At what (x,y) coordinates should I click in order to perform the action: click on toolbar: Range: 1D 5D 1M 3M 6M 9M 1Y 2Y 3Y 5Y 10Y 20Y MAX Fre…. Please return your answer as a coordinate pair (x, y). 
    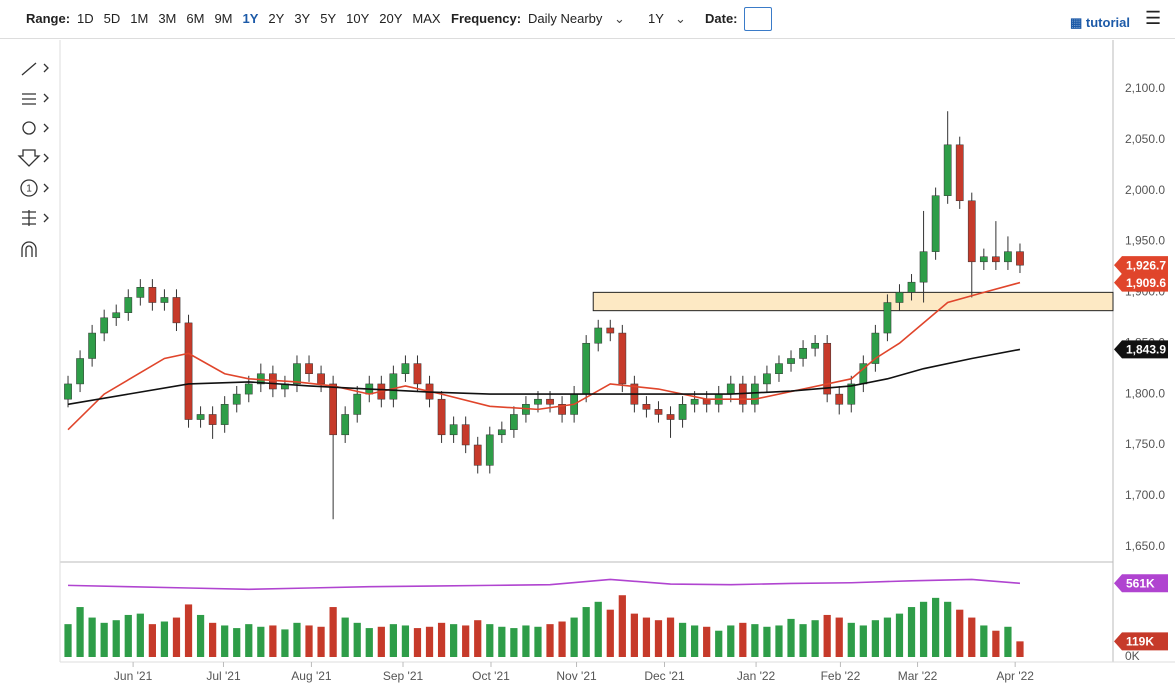
    Looking at the image, I should click on (587, 19).